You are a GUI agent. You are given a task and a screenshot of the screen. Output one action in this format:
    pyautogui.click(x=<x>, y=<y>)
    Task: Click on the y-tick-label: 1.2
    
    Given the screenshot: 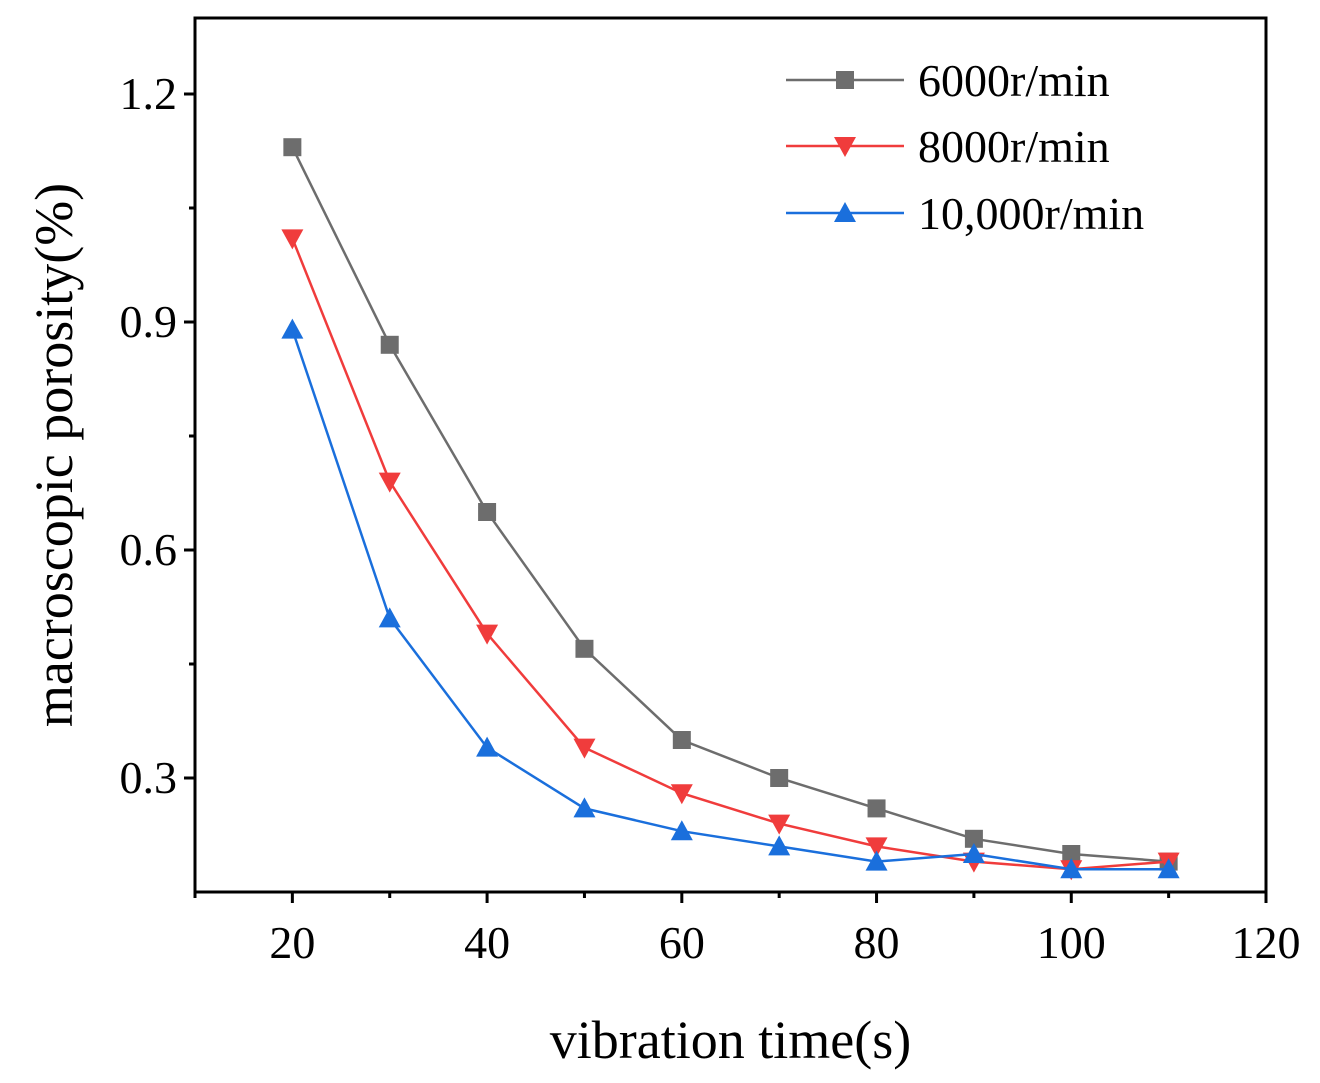 What is the action you would take?
    pyautogui.click(x=149, y=93)
    